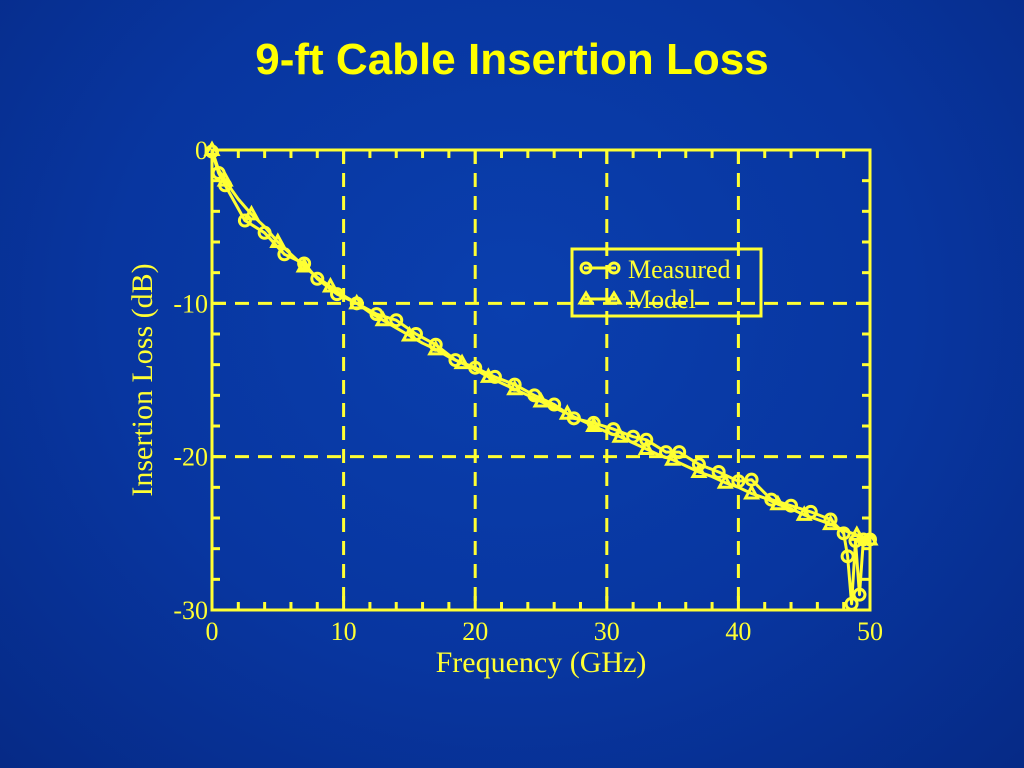  What do you see at coordinates (679, 269) in the screenshot?
I see `legend-label-measured: Measured` at bounding box center [679, 269].